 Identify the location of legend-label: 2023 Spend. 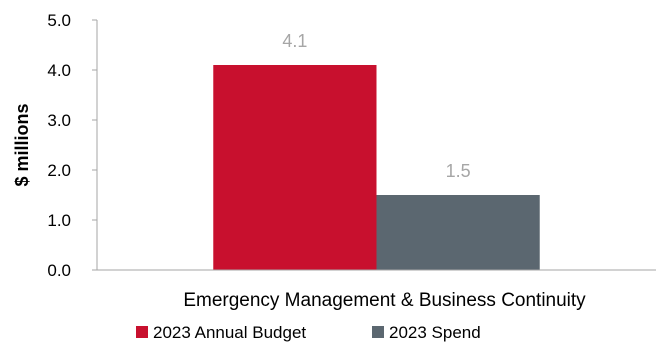
(435, 332).